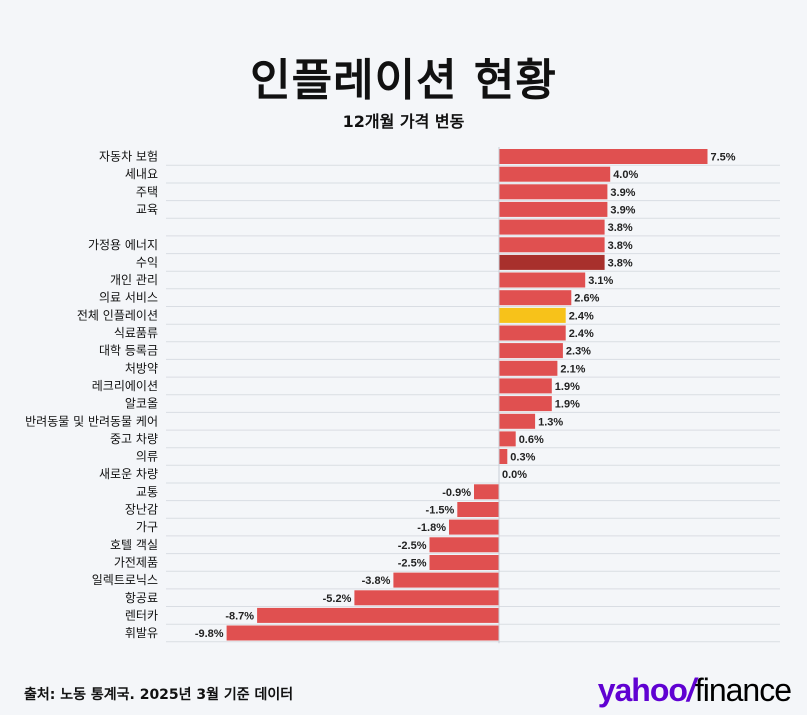 This screenshot has width=807, height=715. What do you see at coordinates (586, 299) in the screenshot?
I see `value-label: 2.6%` at bounding box center [586, 299].